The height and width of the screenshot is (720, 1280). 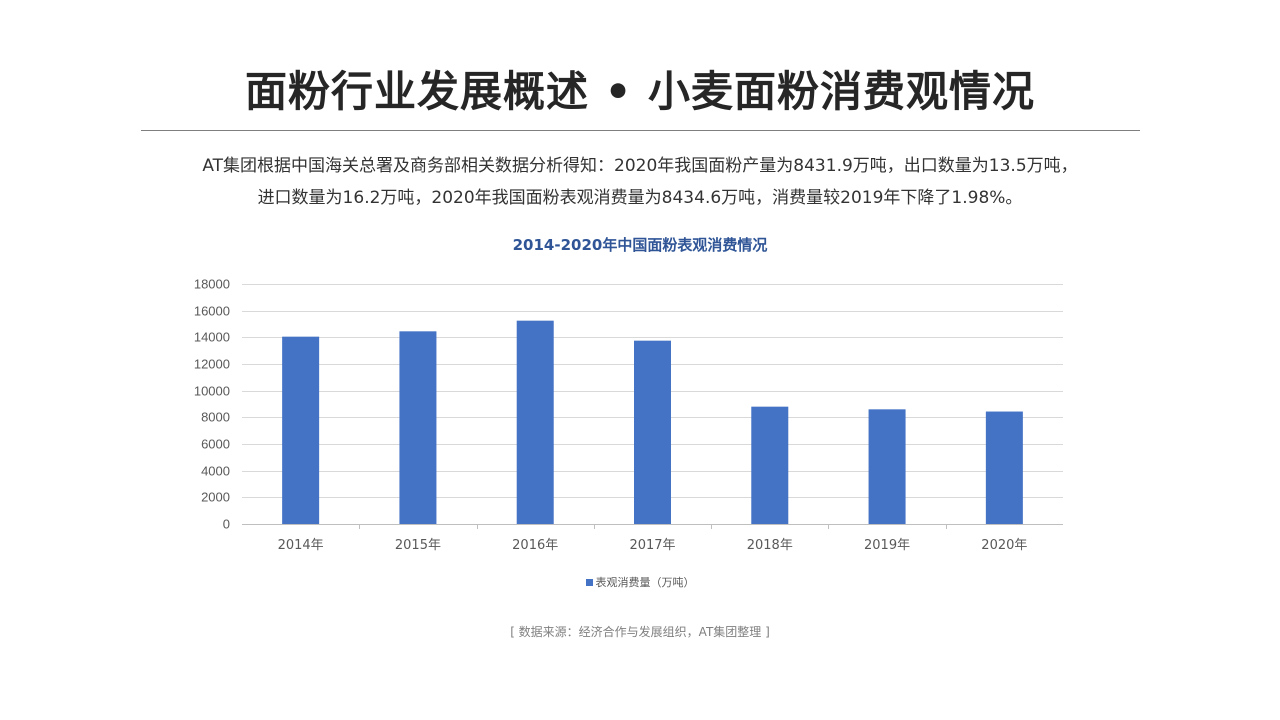 I want to click on x-tick-label: 2019年, so click(x=887, y=545).